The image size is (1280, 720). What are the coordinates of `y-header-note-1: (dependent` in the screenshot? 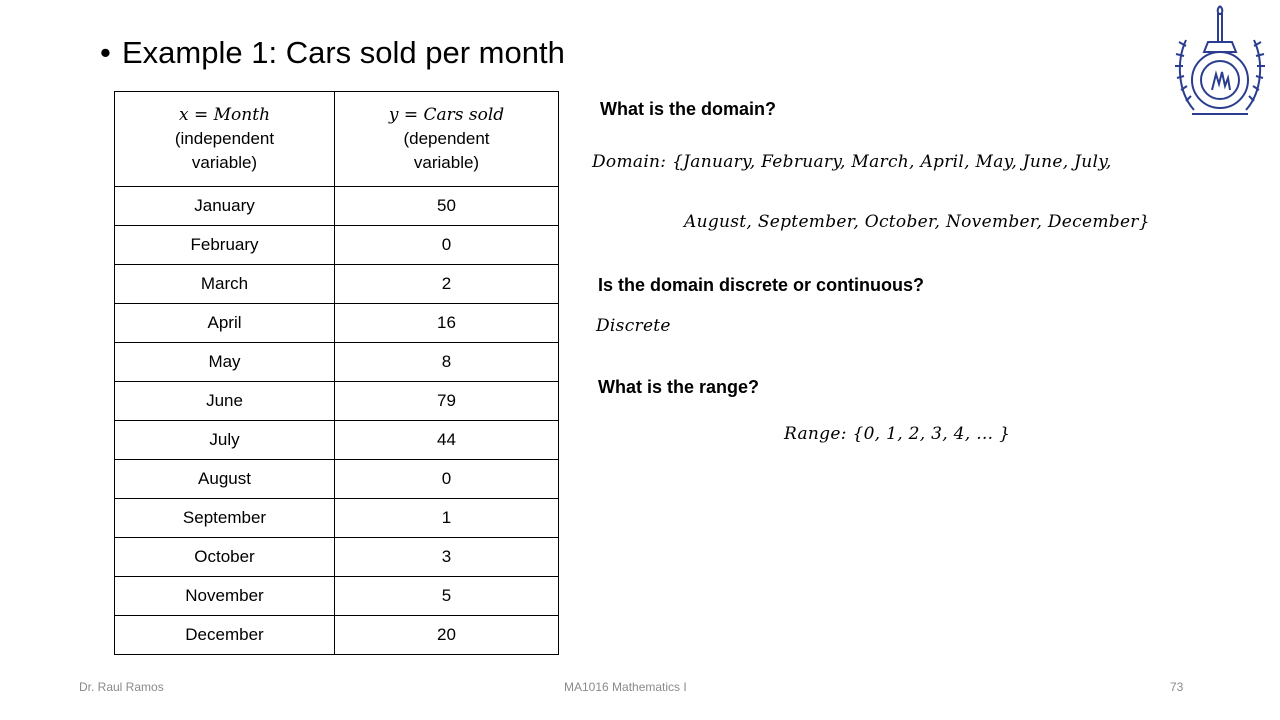 It's located at (446, 138).